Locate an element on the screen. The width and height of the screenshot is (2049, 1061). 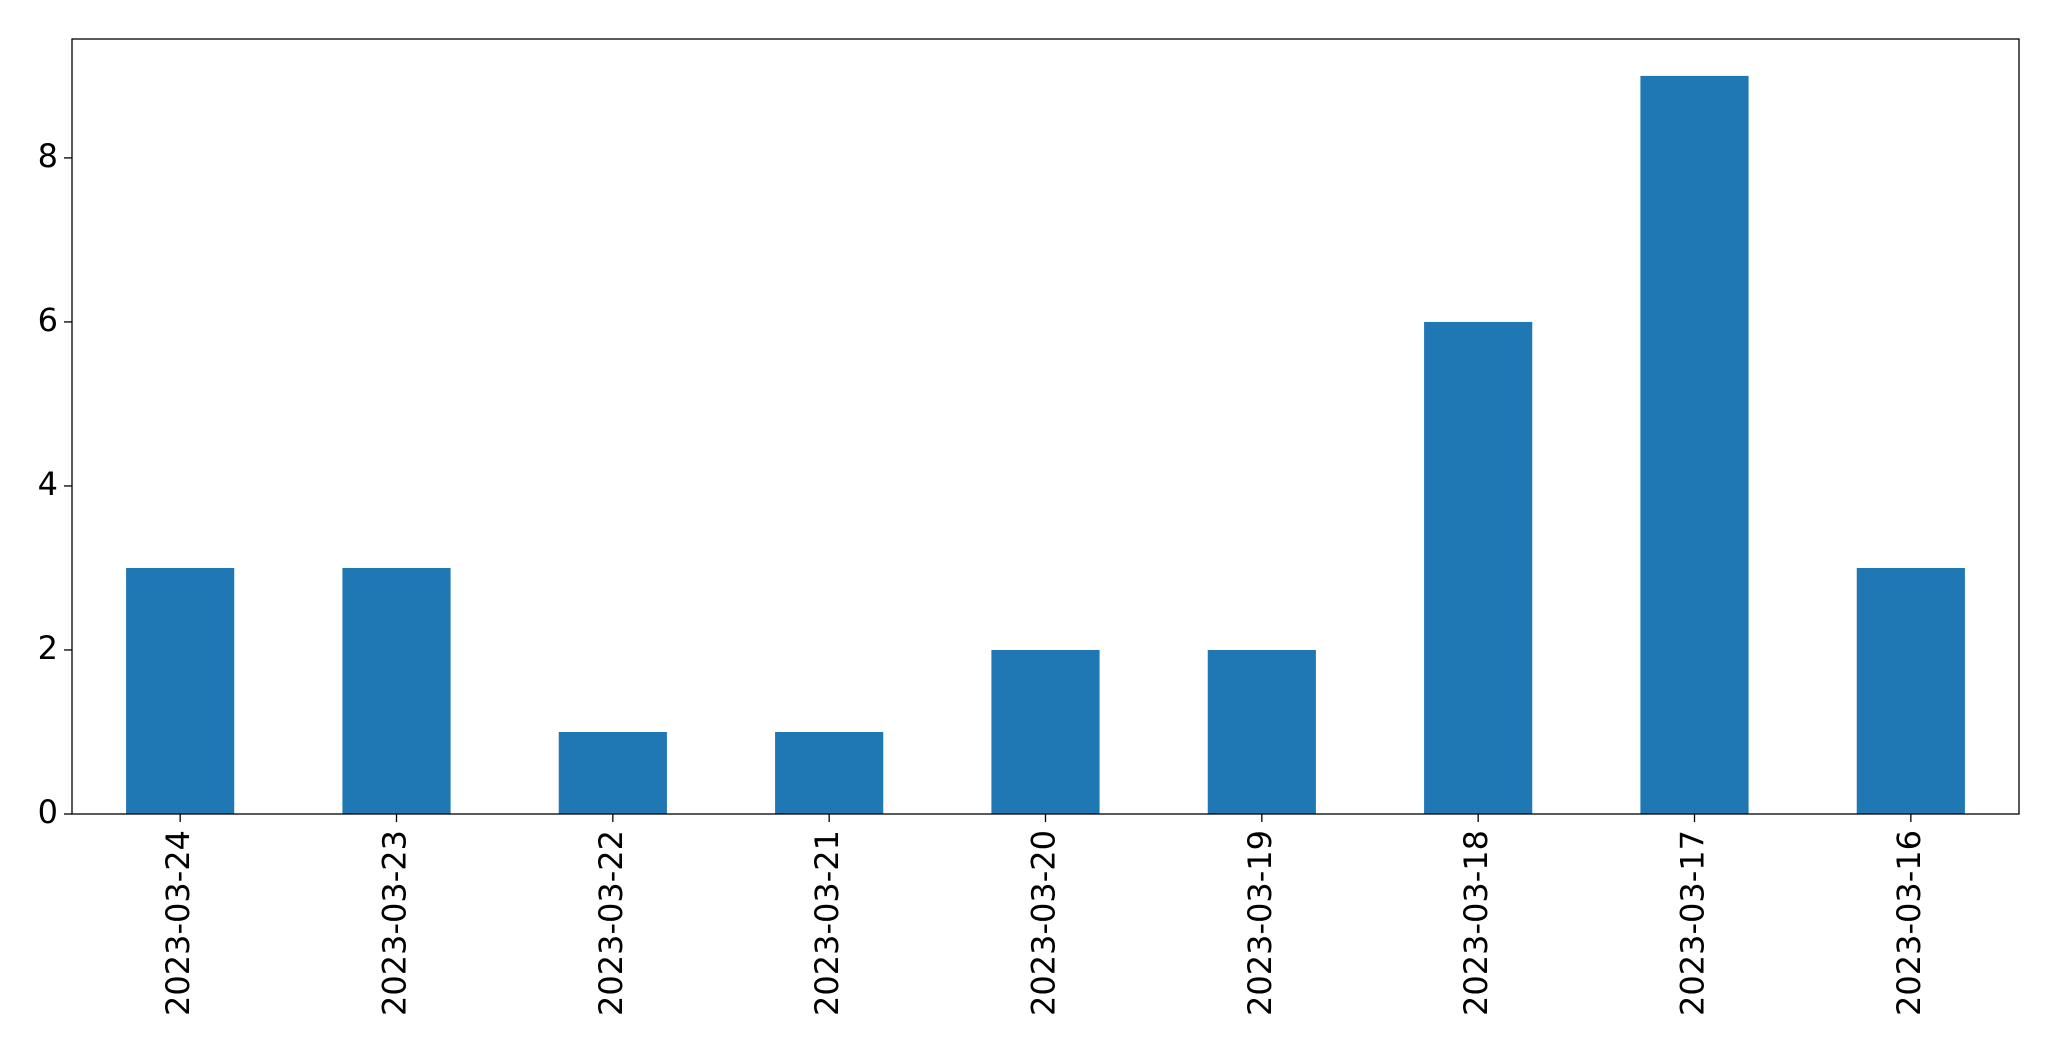
x-tick-label: 2023-03-21 is located at coordinates (827, 923).